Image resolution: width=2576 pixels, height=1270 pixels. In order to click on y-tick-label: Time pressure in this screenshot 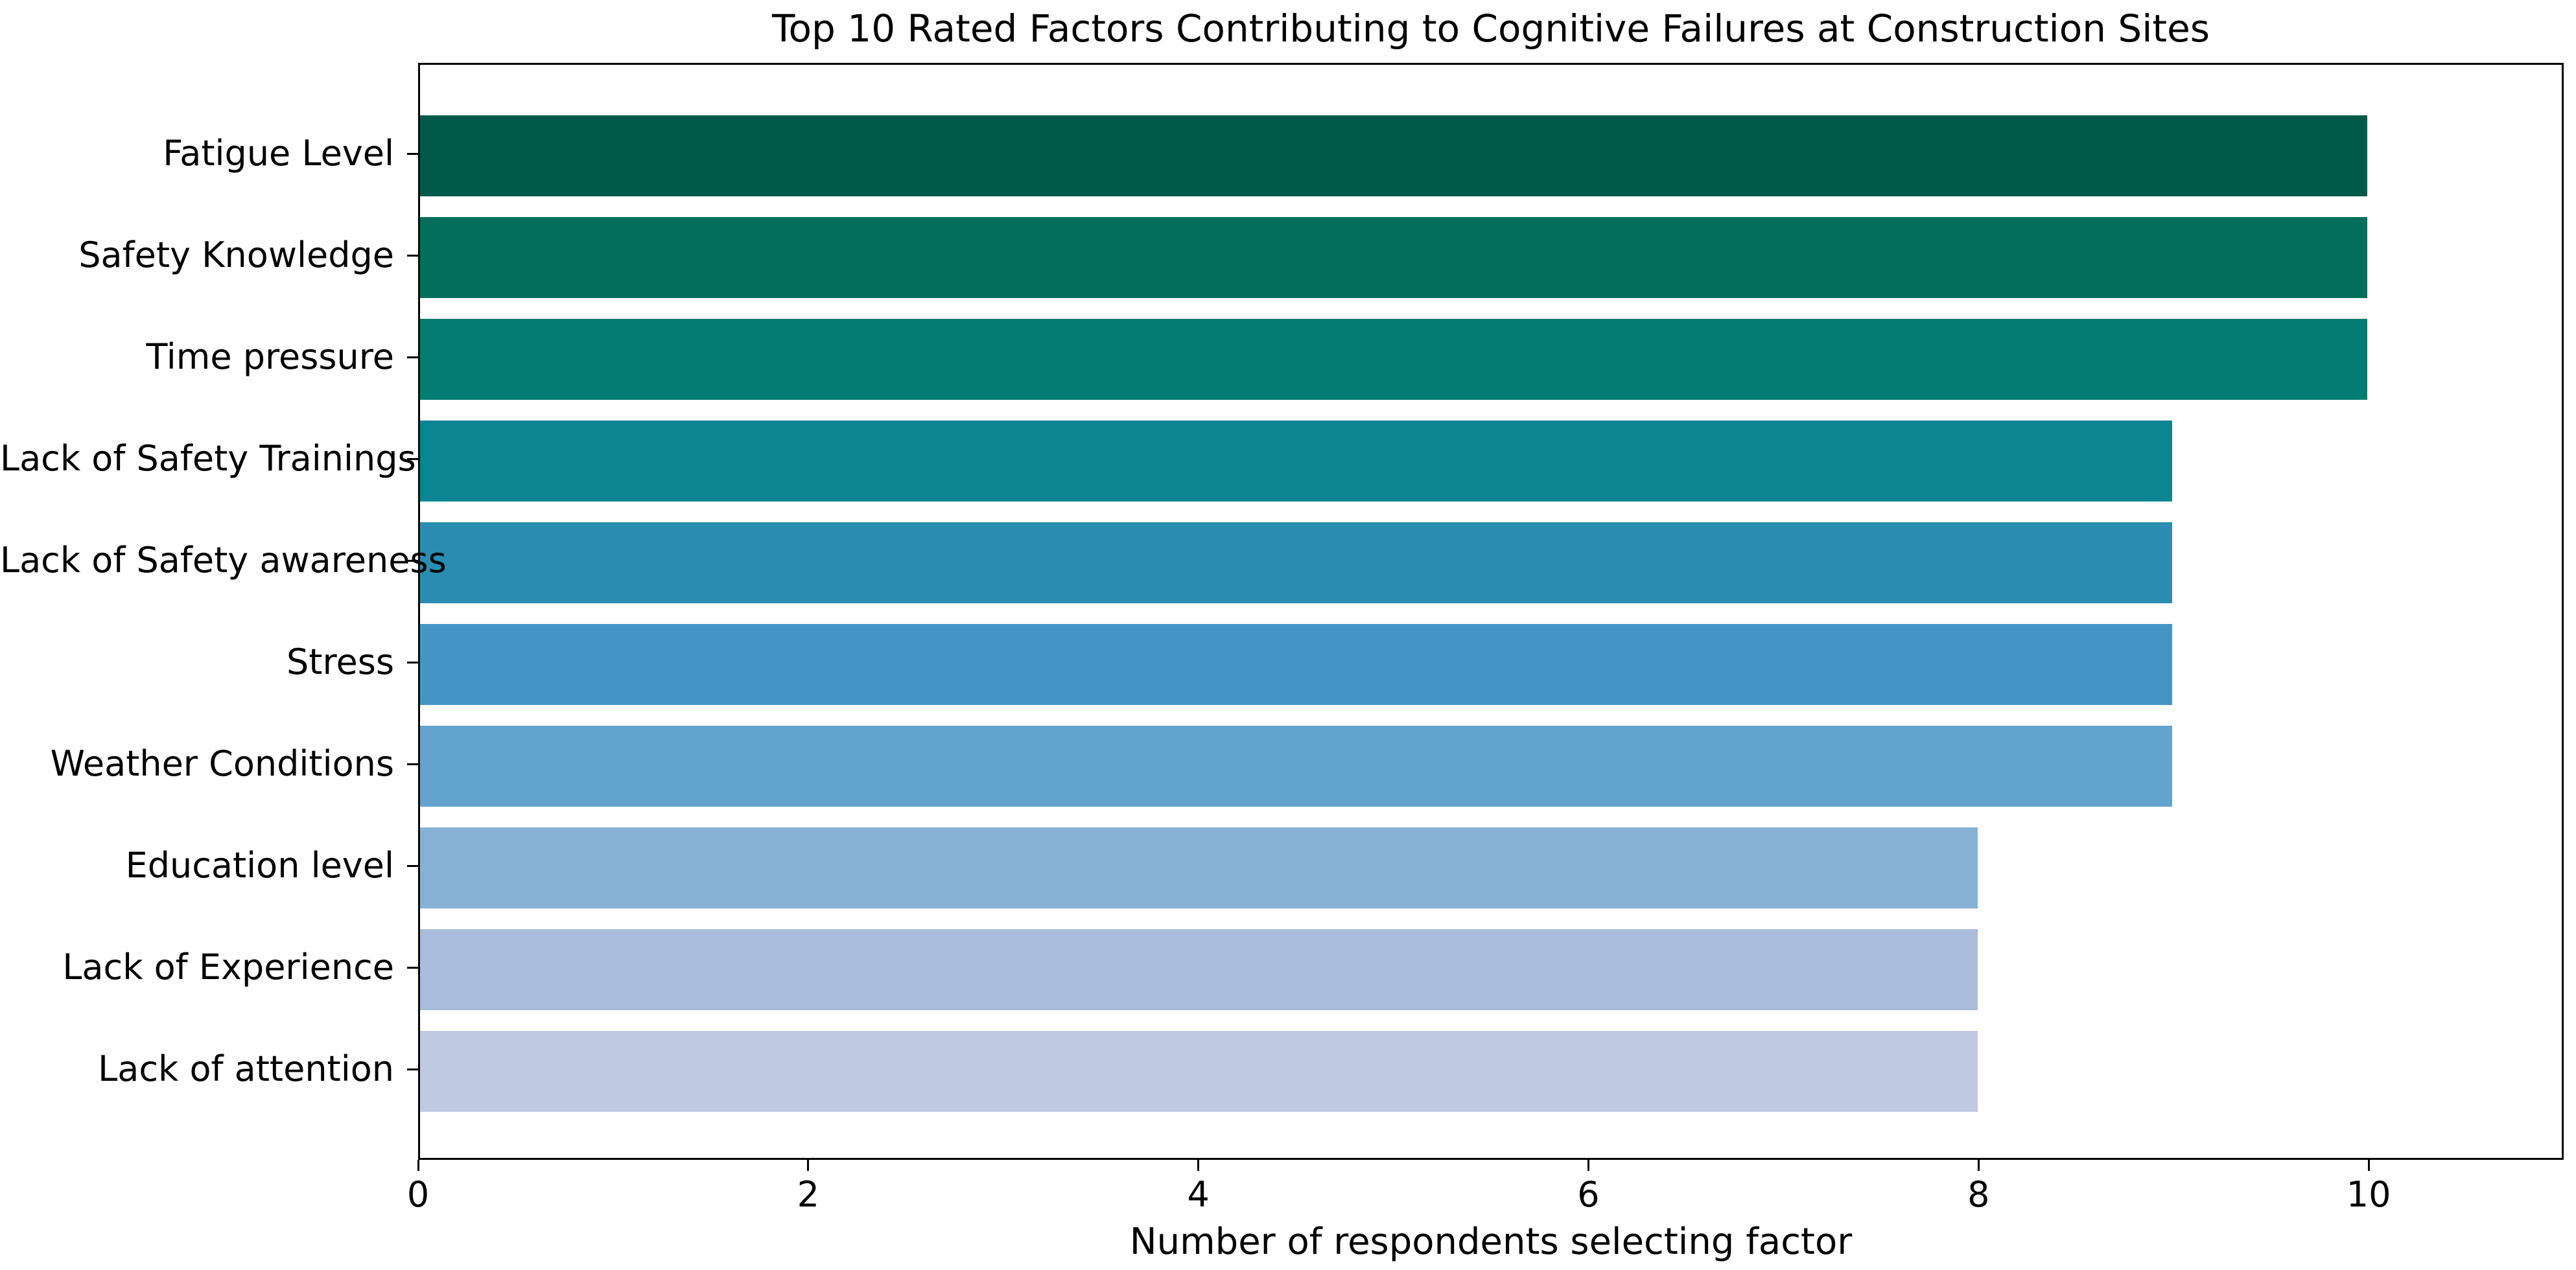, I will do `click(270, 356)`.